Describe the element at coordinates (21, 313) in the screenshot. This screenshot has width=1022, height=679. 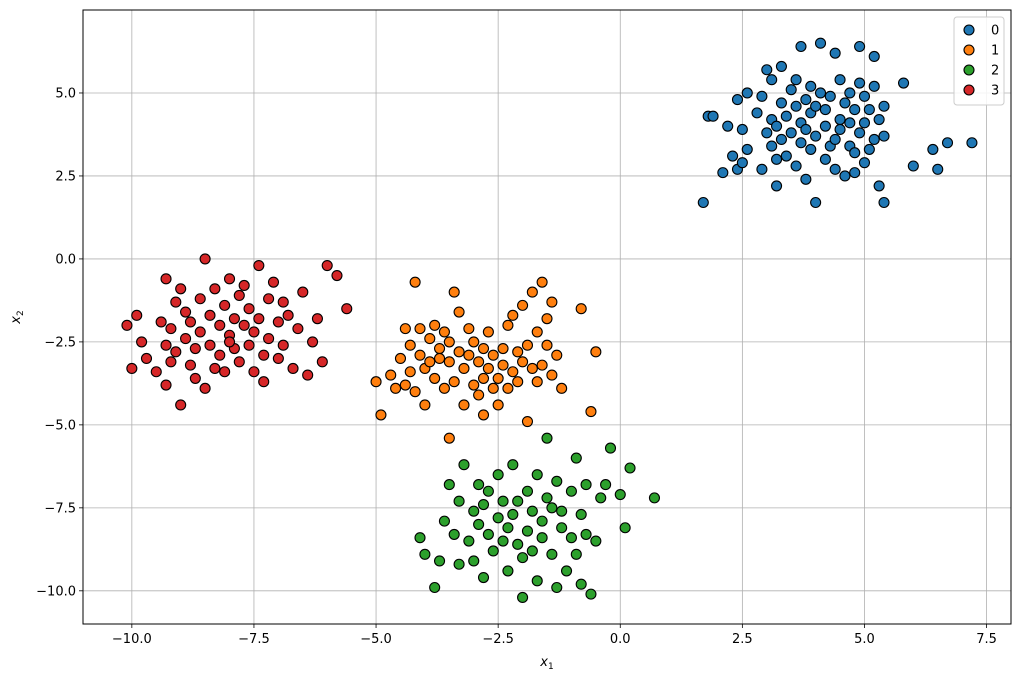
I see `y-axis-label-subscript: 2` at that location.